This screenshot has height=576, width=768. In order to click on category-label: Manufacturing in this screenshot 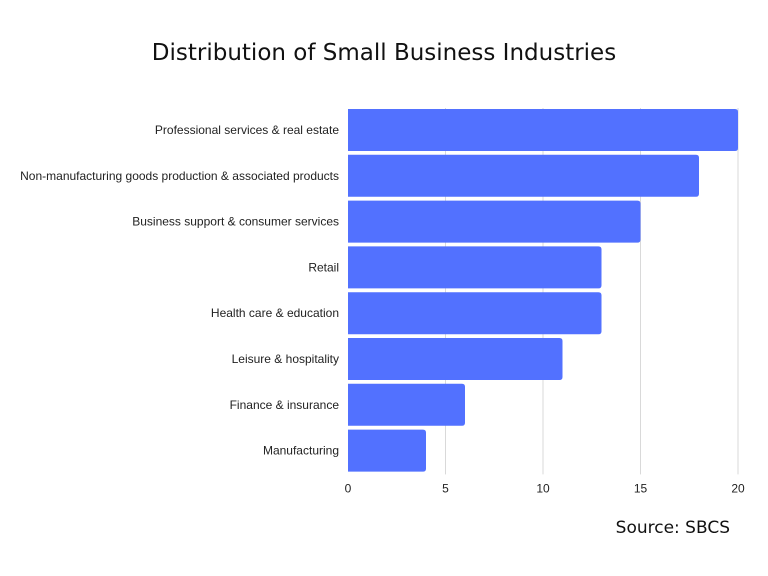, I will do `click(301, 451)`.